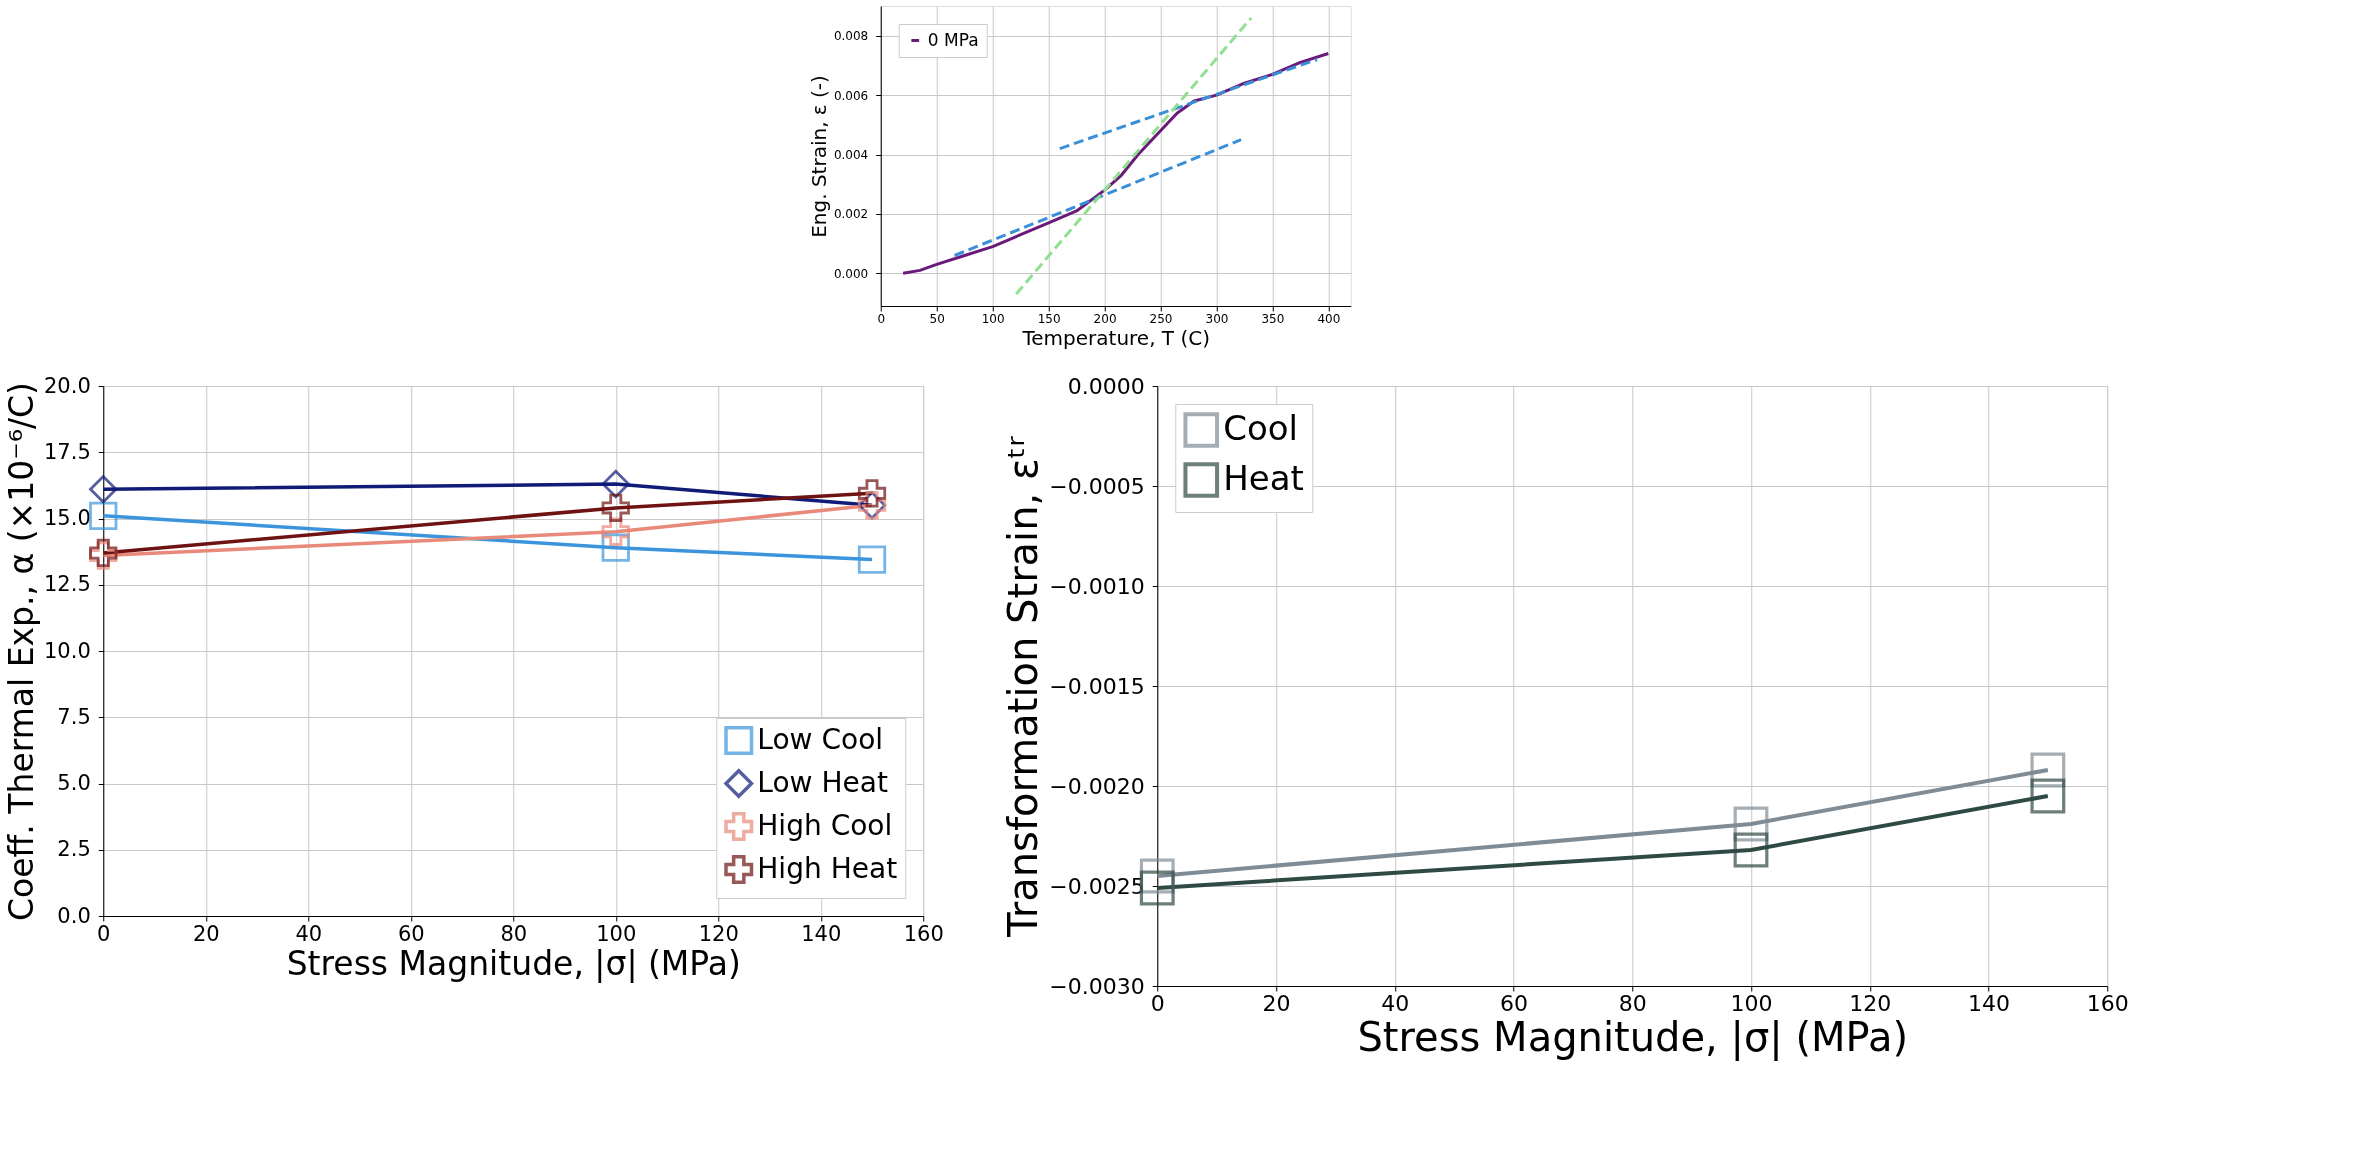 The height and width of the screenshot is (1157, 2374). Describe the element at coordinates (851, 273) in the screenshot. I see `y-tick-label: 0.000` at that location.